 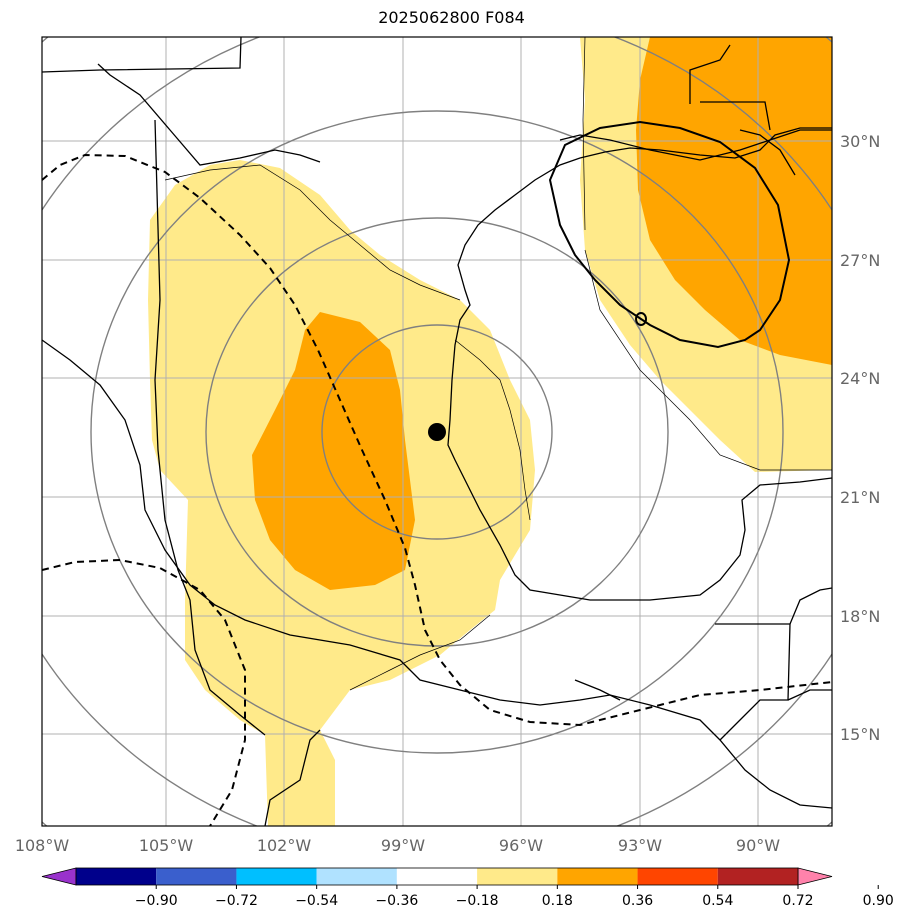 What do you see at coordinates (284, 845) in the screenshot?
I see `lon-label: 102°W` at bounding box center [284, 845].